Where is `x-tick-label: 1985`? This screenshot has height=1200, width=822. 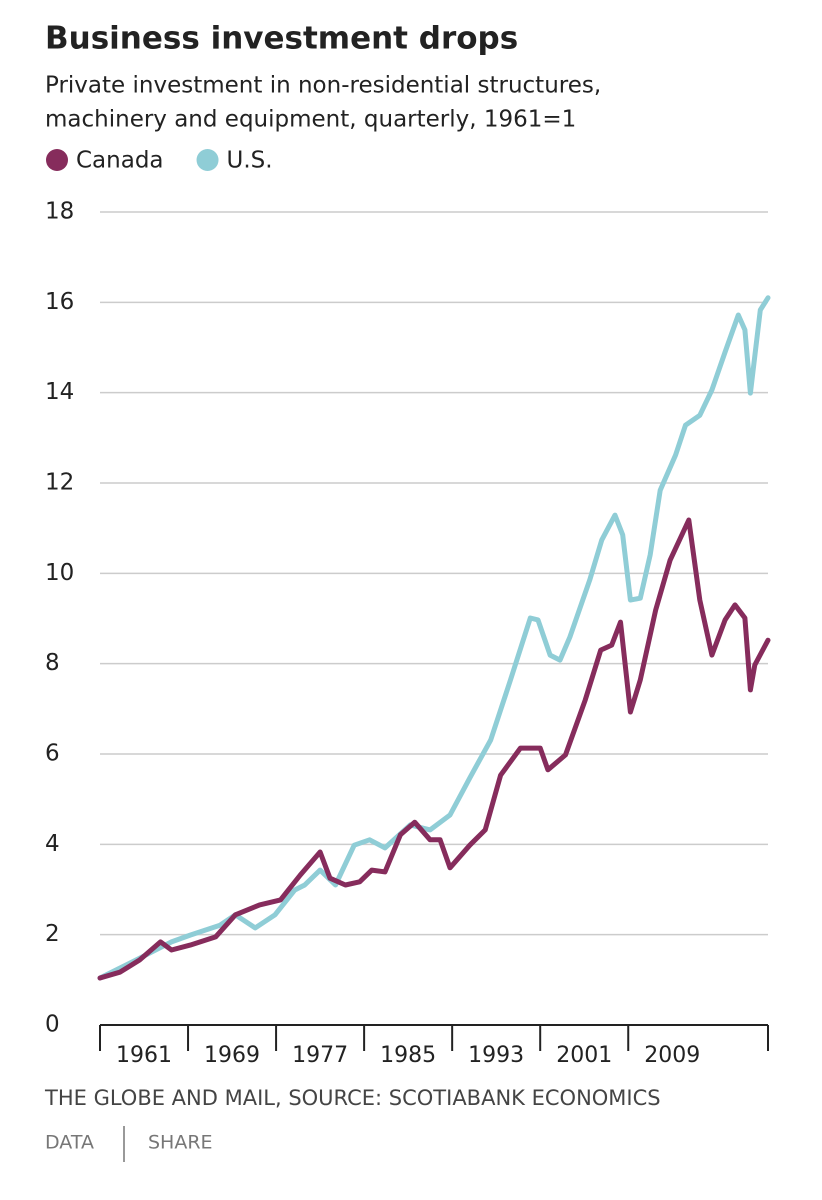 x-tick-label: 1985 is located at coordinates (408, 1055).